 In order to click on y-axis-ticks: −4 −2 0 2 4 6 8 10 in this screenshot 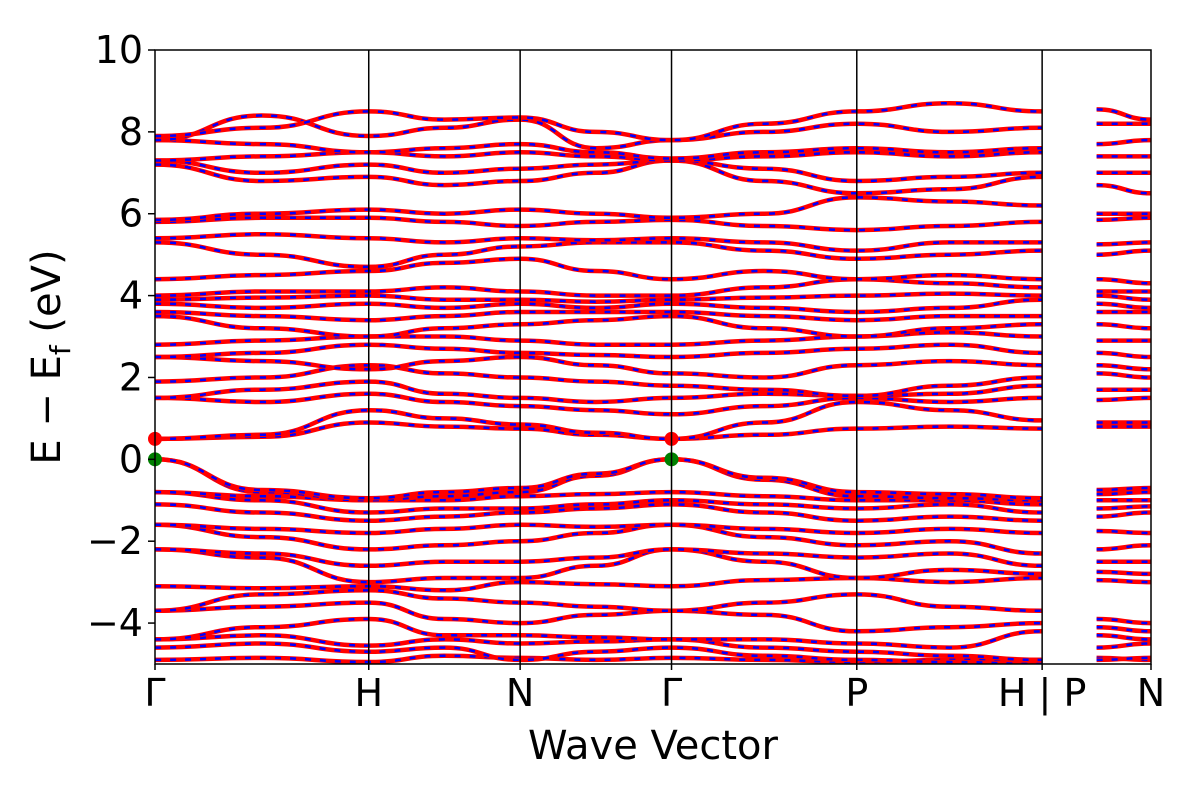, I will do `click(121, 336)`.